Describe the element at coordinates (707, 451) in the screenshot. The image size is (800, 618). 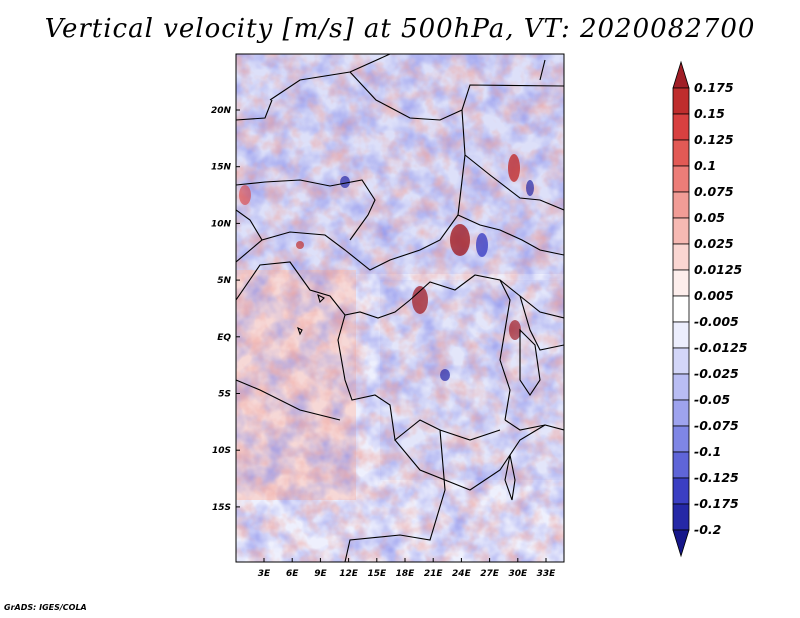
I see `colorbar-label: -0.1` at that location.